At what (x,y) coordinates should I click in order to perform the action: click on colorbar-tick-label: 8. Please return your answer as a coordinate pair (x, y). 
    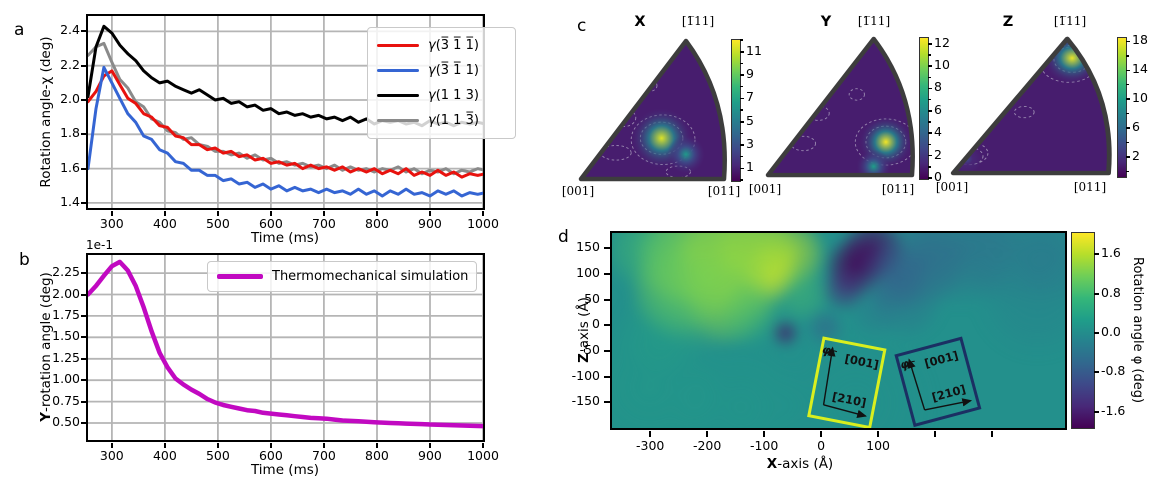
    Looking at the image, I should click on (938, 87).